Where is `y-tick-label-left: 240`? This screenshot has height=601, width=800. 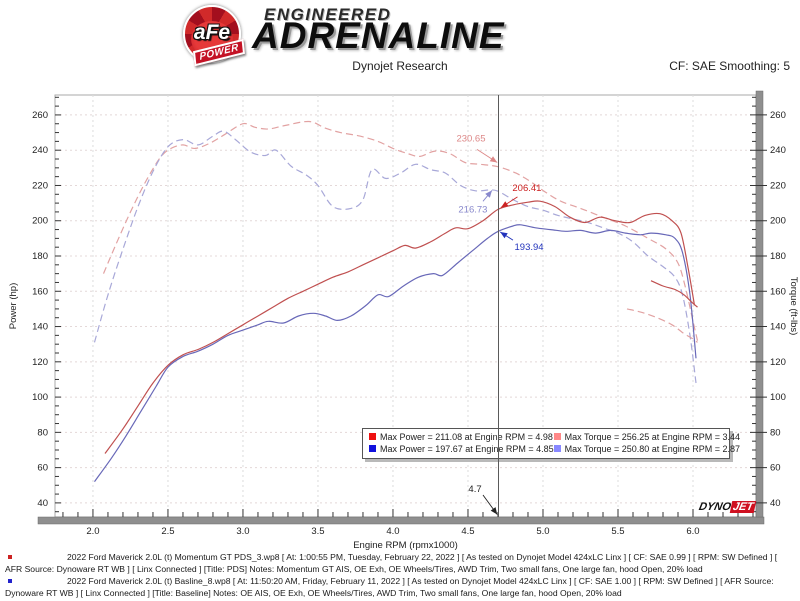
y-tick-label-left: 240 is located at coordinates (40, 150).